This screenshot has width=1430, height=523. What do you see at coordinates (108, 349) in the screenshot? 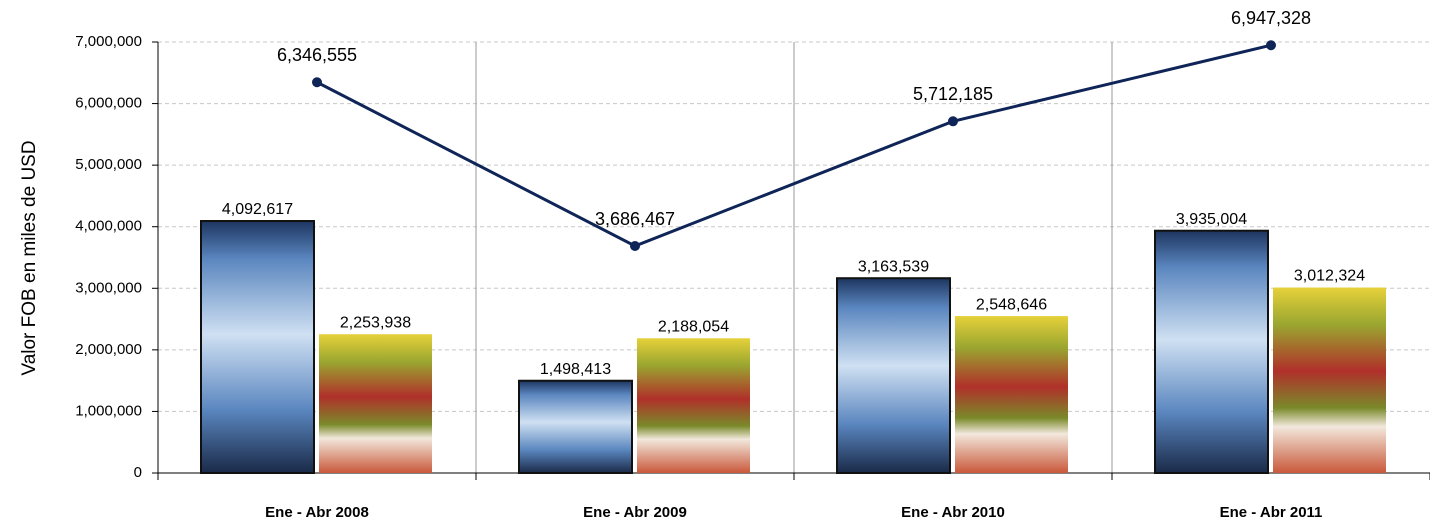
I see `y-tick-label: 2,000,000` at bounding box center [108, 349].